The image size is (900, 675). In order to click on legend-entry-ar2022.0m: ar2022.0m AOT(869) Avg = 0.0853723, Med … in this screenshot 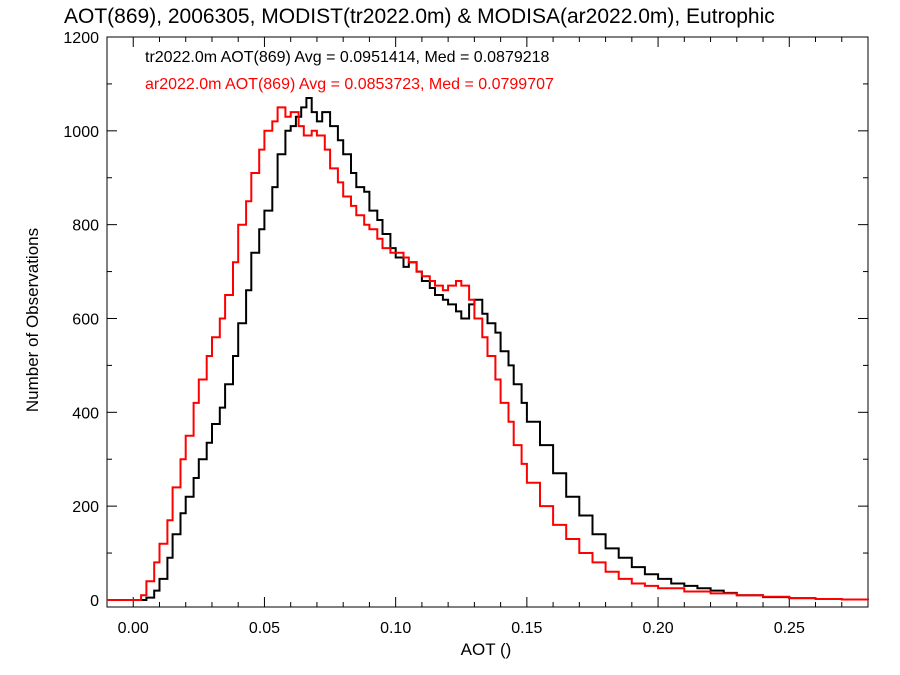, I will do `click(349, 84)`.